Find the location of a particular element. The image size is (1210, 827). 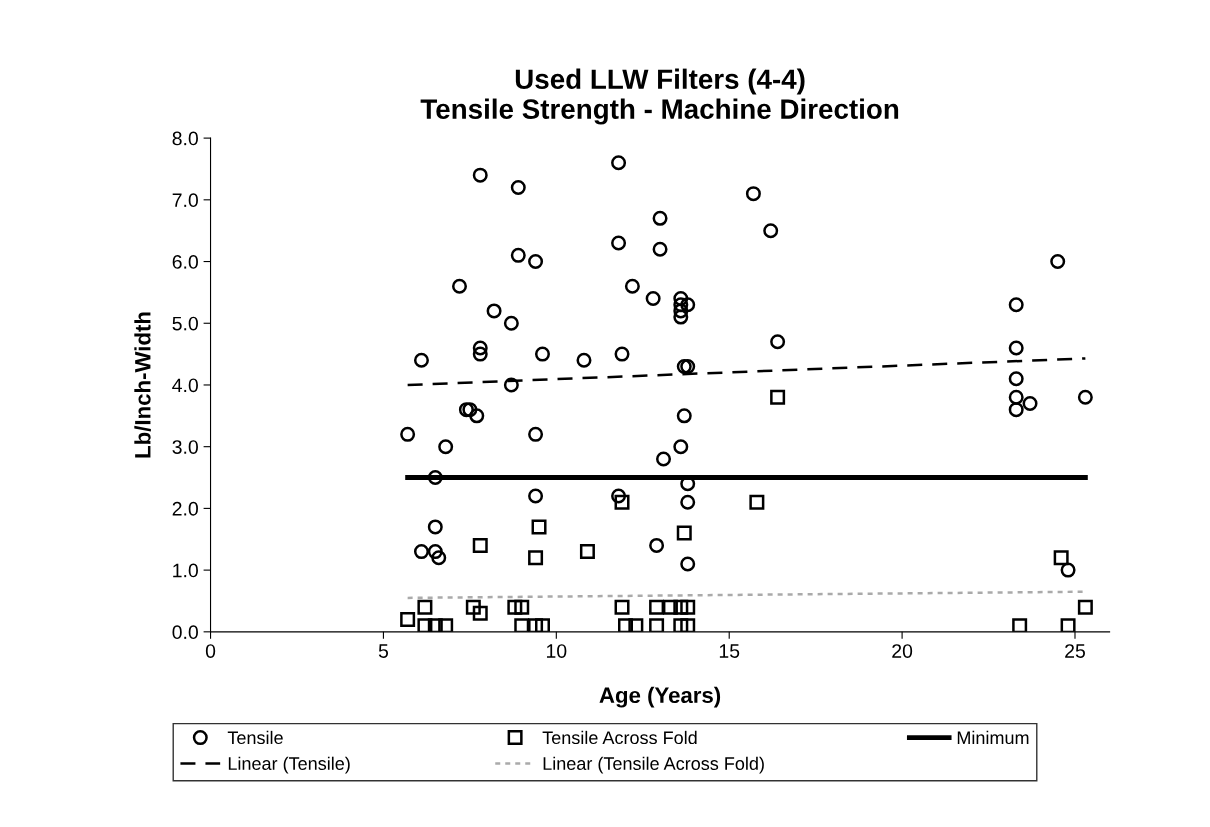

y-tick-label: 5.0 is located at coordinates (185, 323).